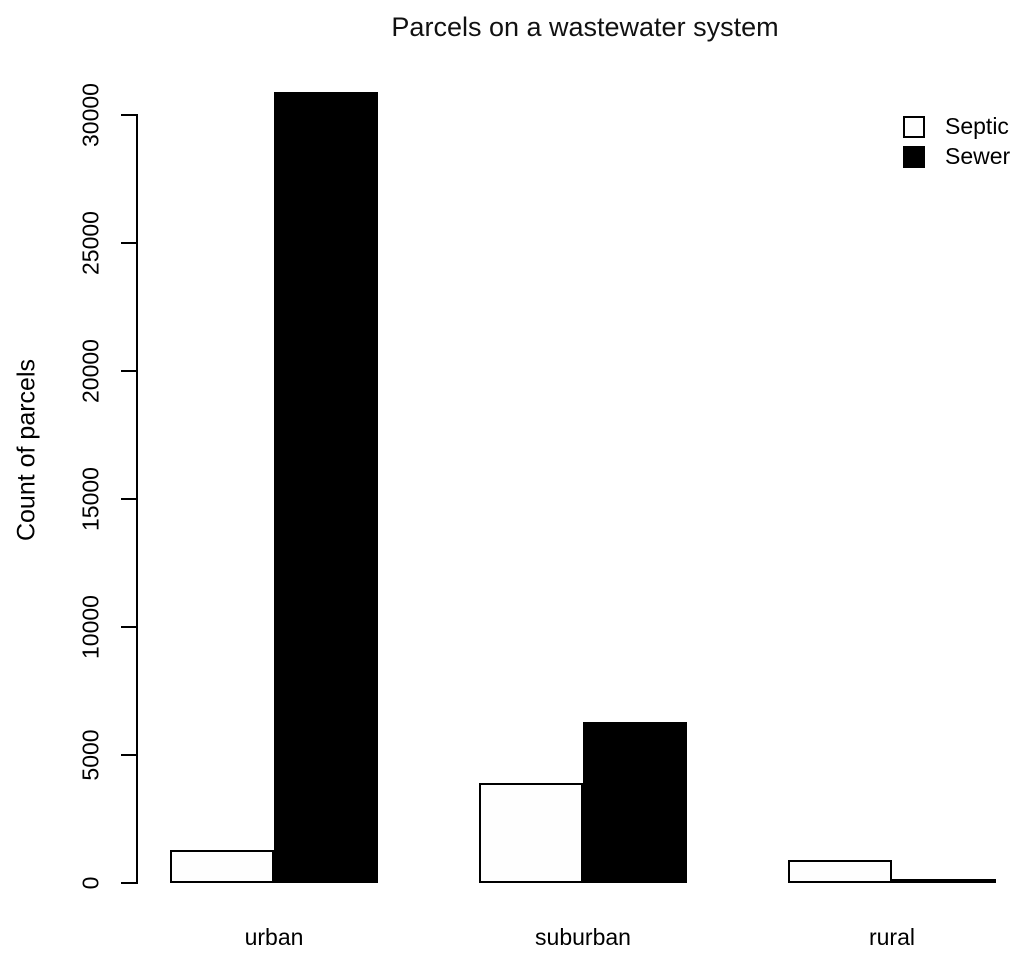 The image size is (1024, 959). Describe the element at coordinates (585, 27) in the screenshot. I see `chart-title: Parcels on a wastewater system` at that location.